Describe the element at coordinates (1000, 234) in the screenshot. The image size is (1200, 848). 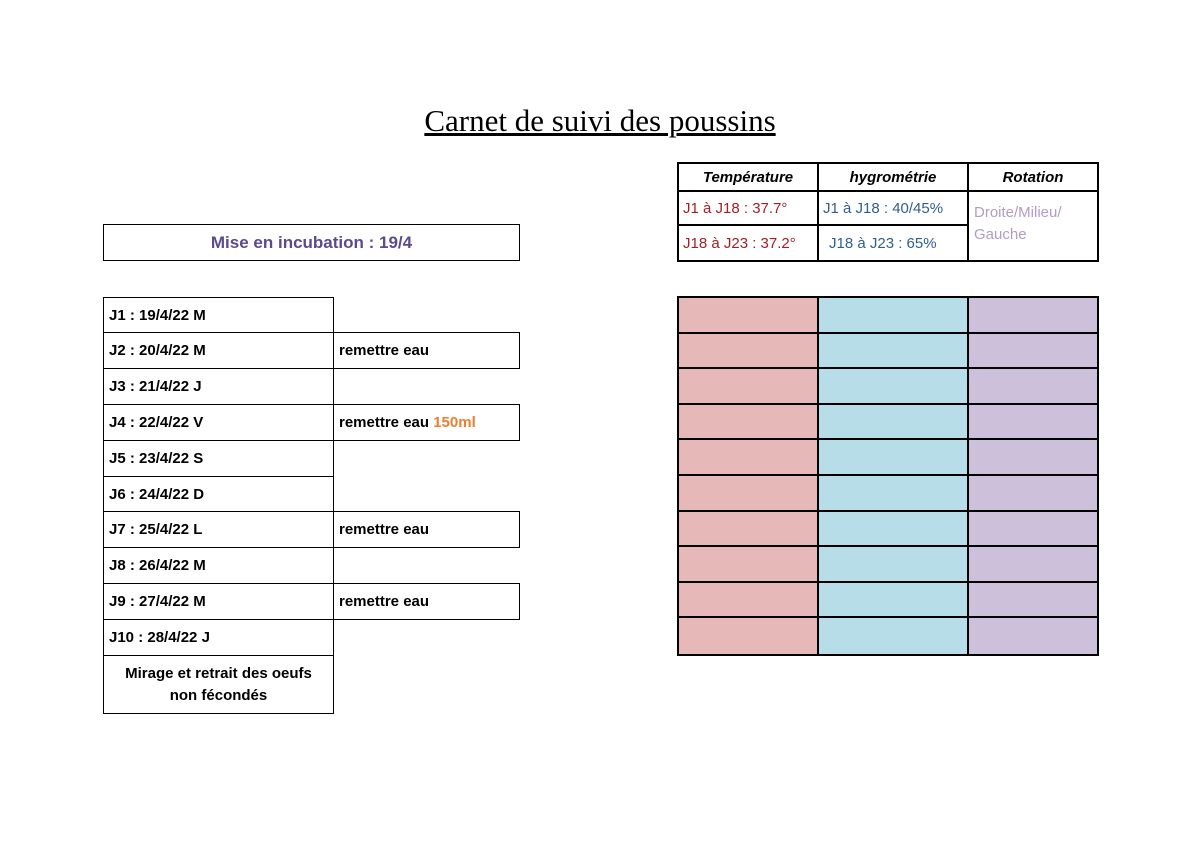
I see `rotation-line-2: Gauche` at that location.